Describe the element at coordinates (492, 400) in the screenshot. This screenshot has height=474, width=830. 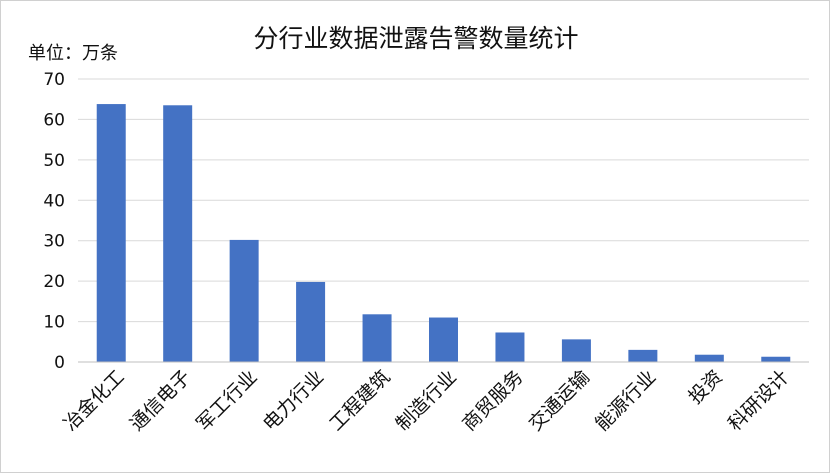
I see `x-category-label: 商贸服务` at that location.